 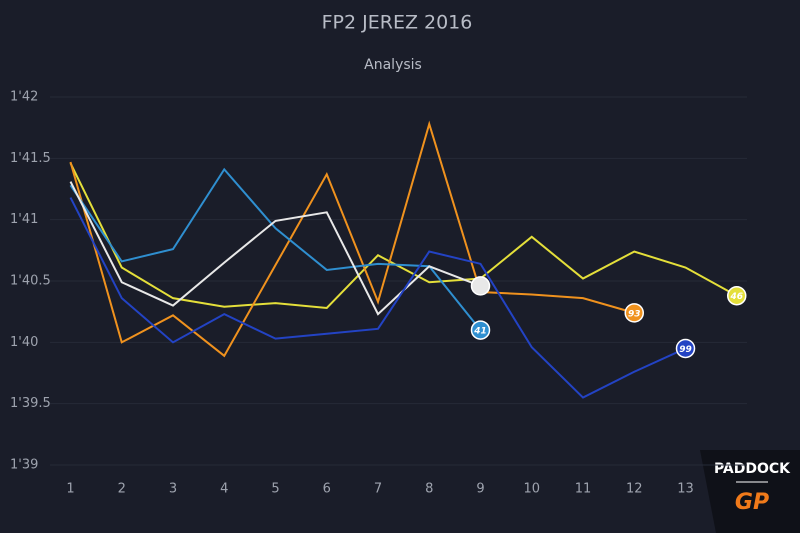 I want to click on series-line, so click(x=275, y=248).